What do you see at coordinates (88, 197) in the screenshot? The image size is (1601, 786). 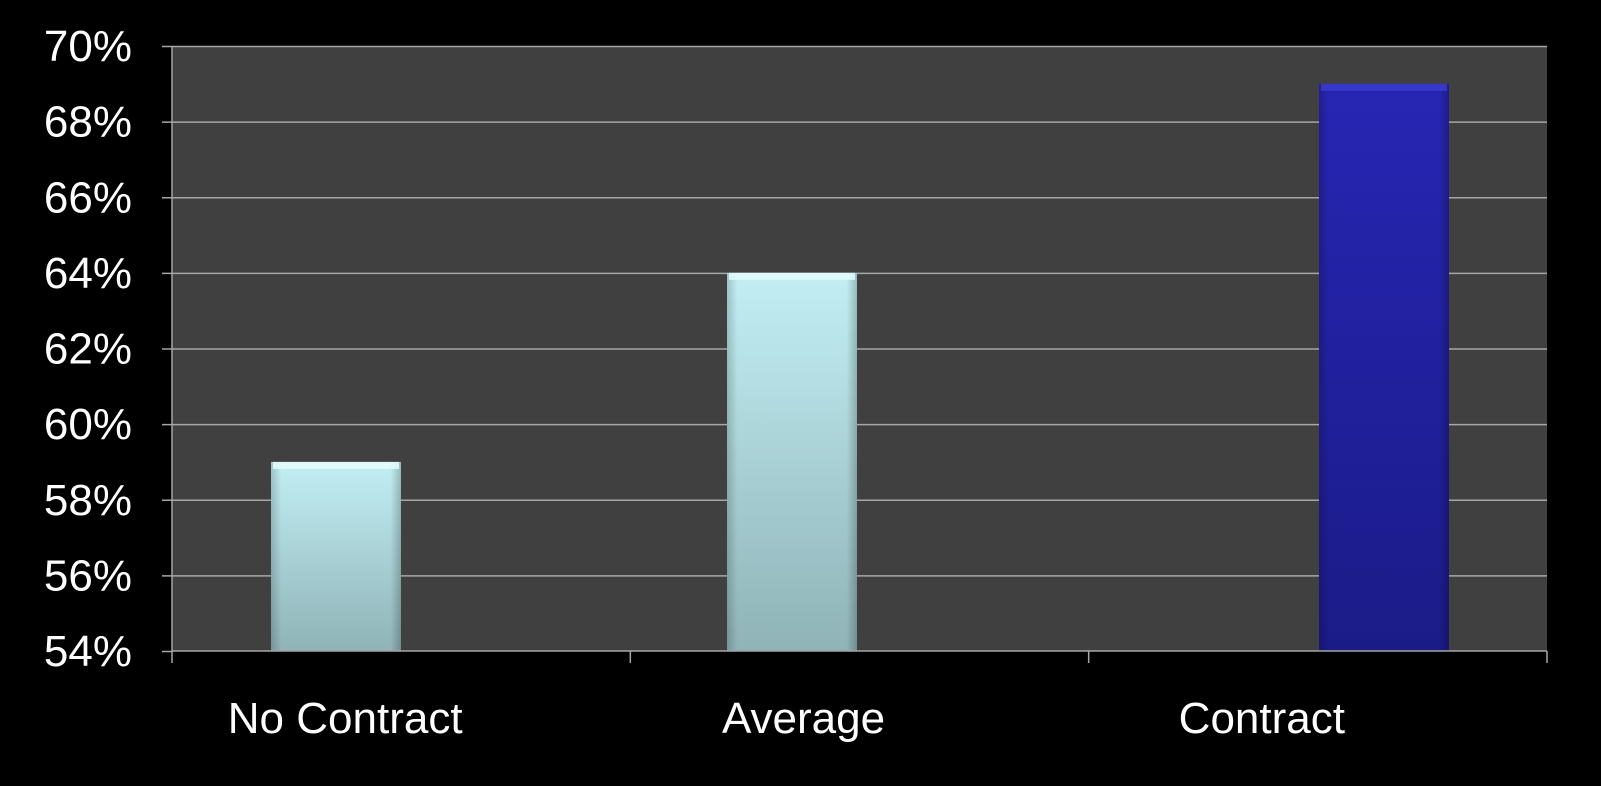 I see `y-tick-label: 66%` at bounding box center [88, 197].